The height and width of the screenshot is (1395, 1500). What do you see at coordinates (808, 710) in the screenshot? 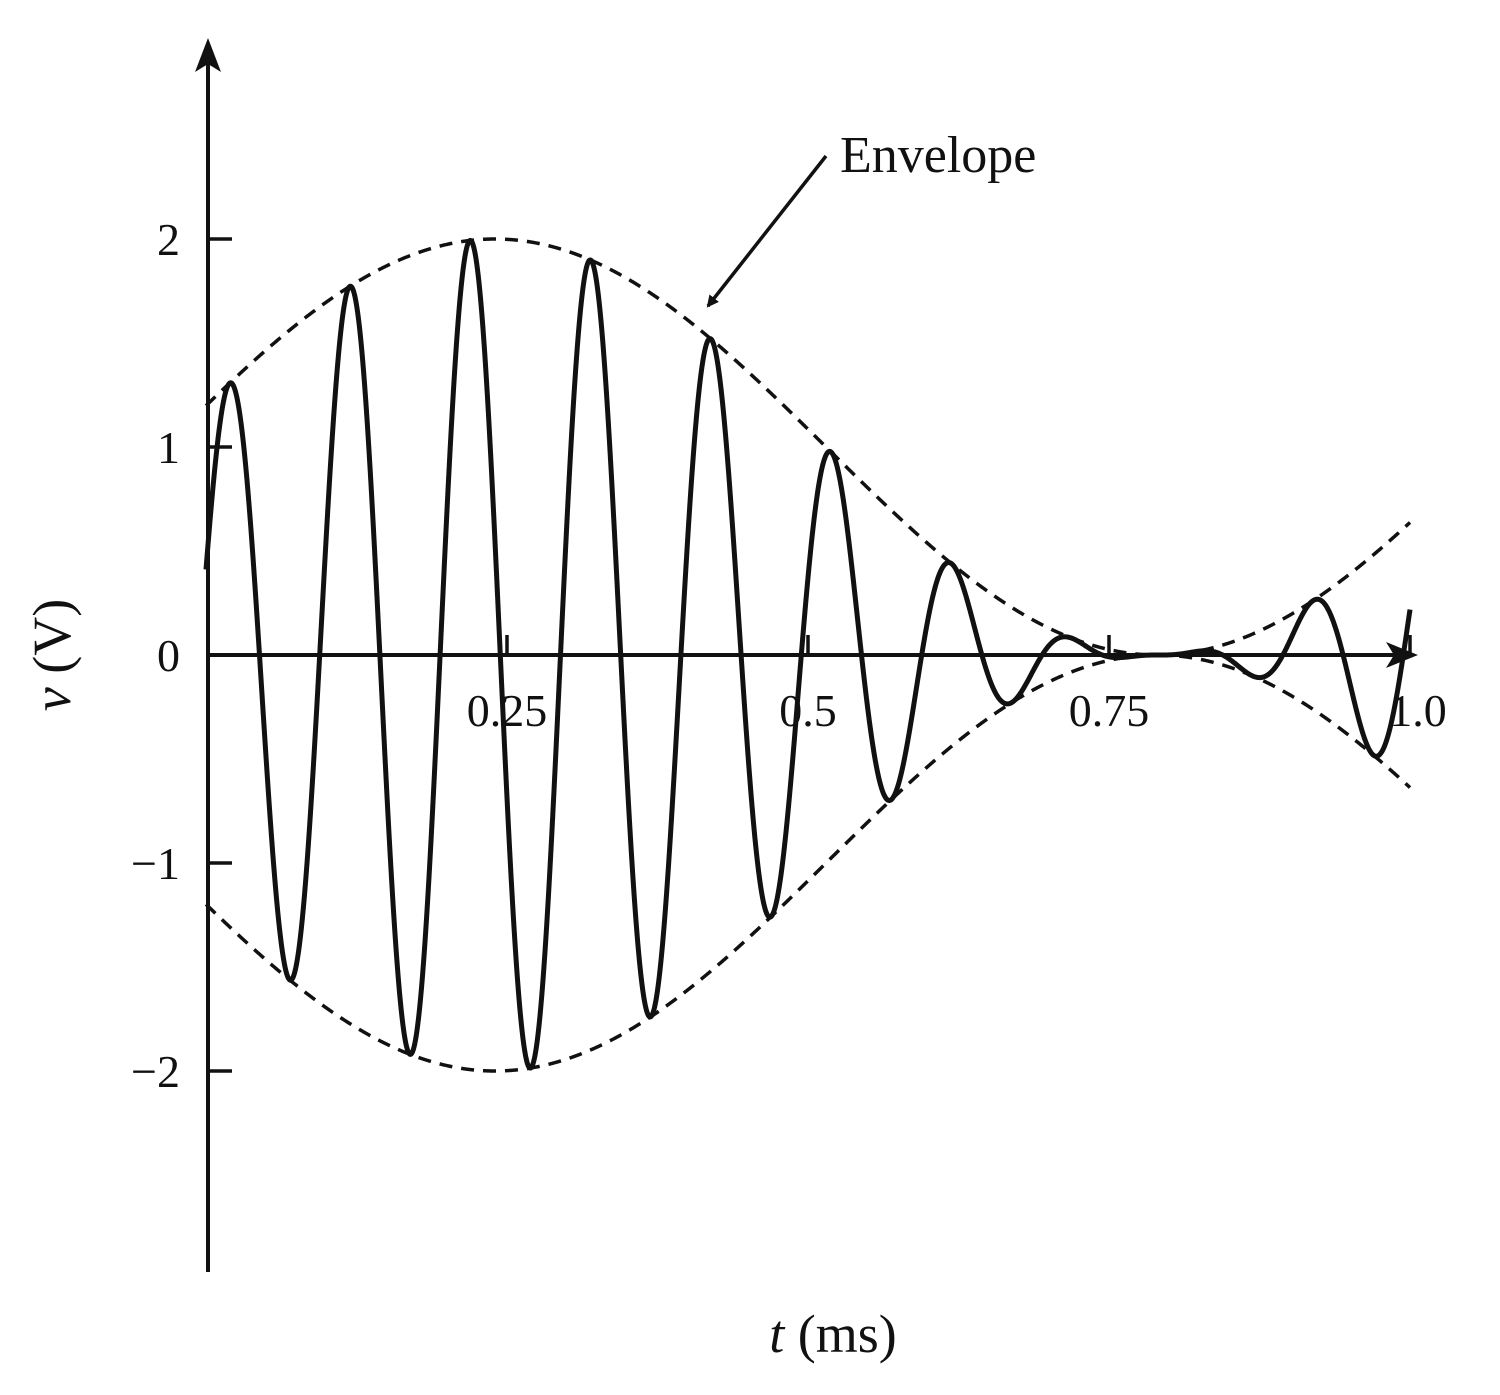
I see `x-tick-label-1: 0.5` at bounding box center [808, 710].